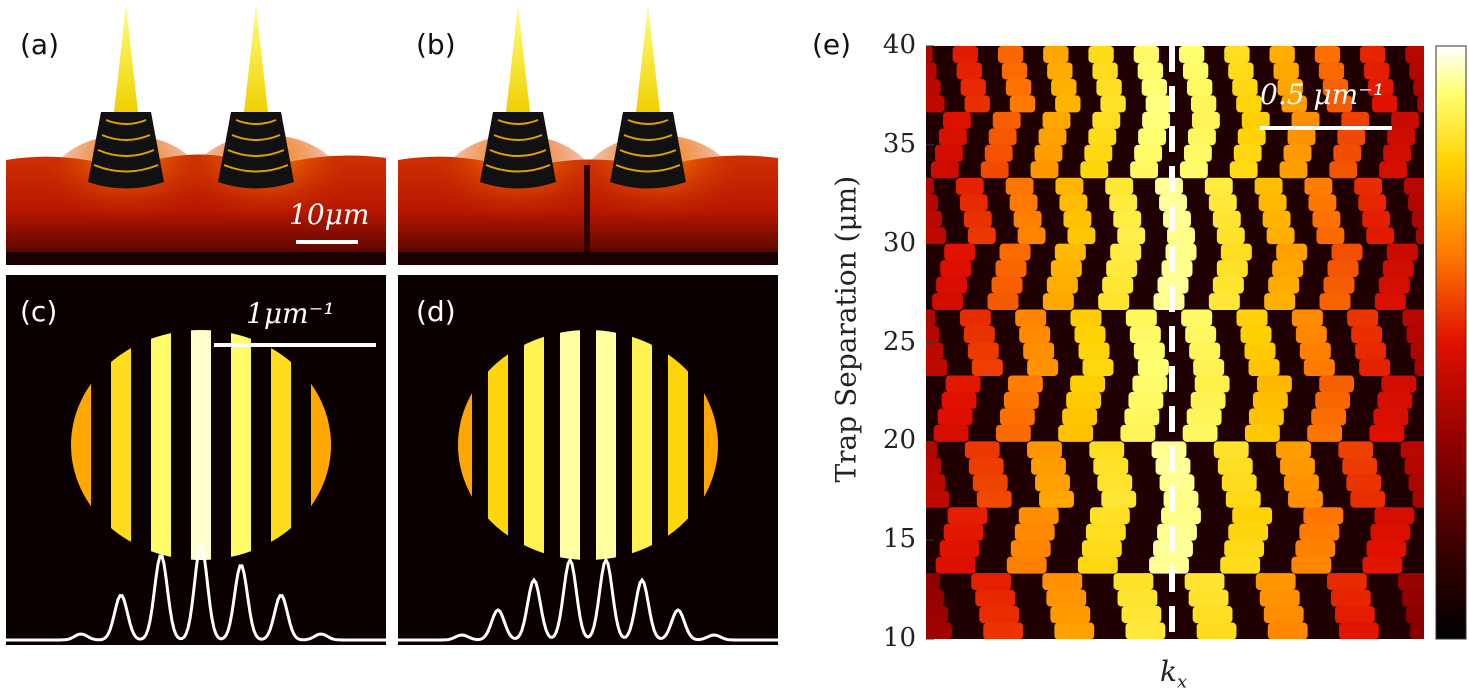 The image size is (1469, 698). Describe the element at coordinates (436, 44) in the screenshot. I see `panel-label: (b)` at that location.